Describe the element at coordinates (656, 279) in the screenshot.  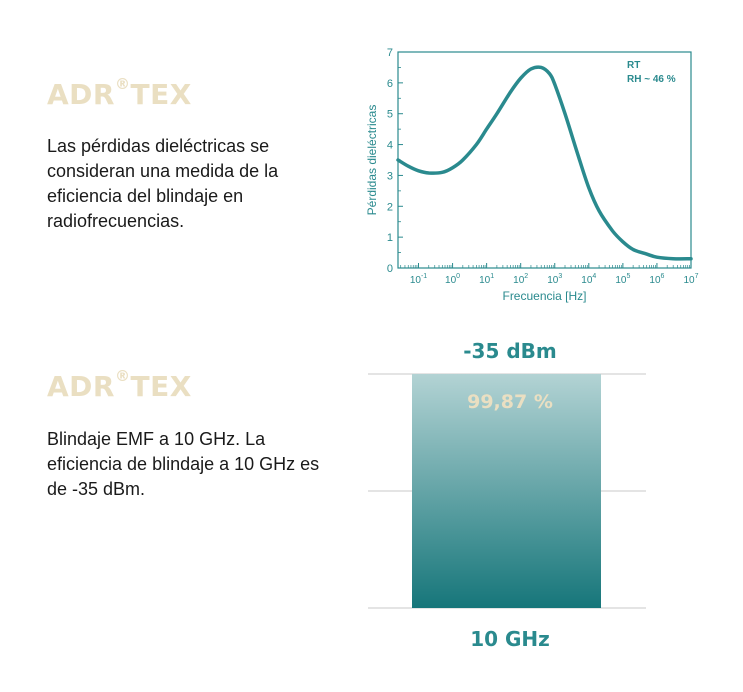
I see `x-tick-label: 10⁶` at that location.